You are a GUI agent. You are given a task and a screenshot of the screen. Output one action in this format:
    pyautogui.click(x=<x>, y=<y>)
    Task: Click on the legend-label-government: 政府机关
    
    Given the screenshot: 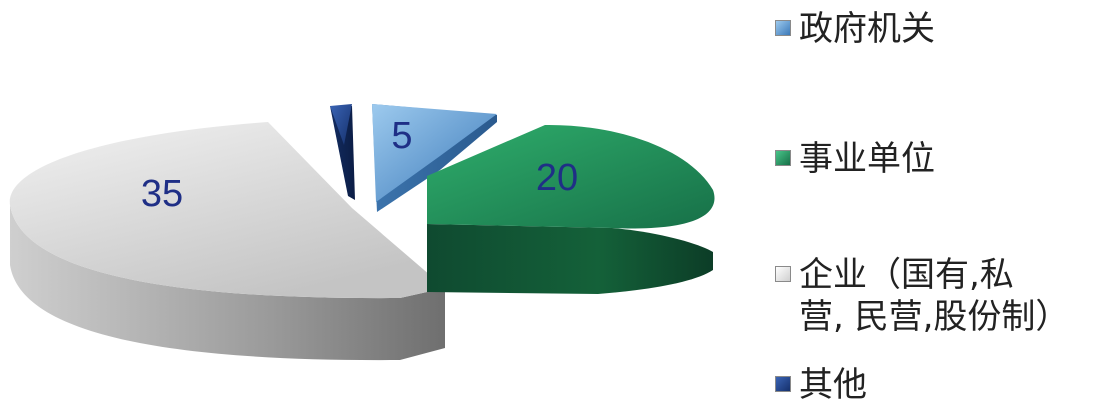 What is the action you would take?
    pyautogui.click(x=867, y=29)
    